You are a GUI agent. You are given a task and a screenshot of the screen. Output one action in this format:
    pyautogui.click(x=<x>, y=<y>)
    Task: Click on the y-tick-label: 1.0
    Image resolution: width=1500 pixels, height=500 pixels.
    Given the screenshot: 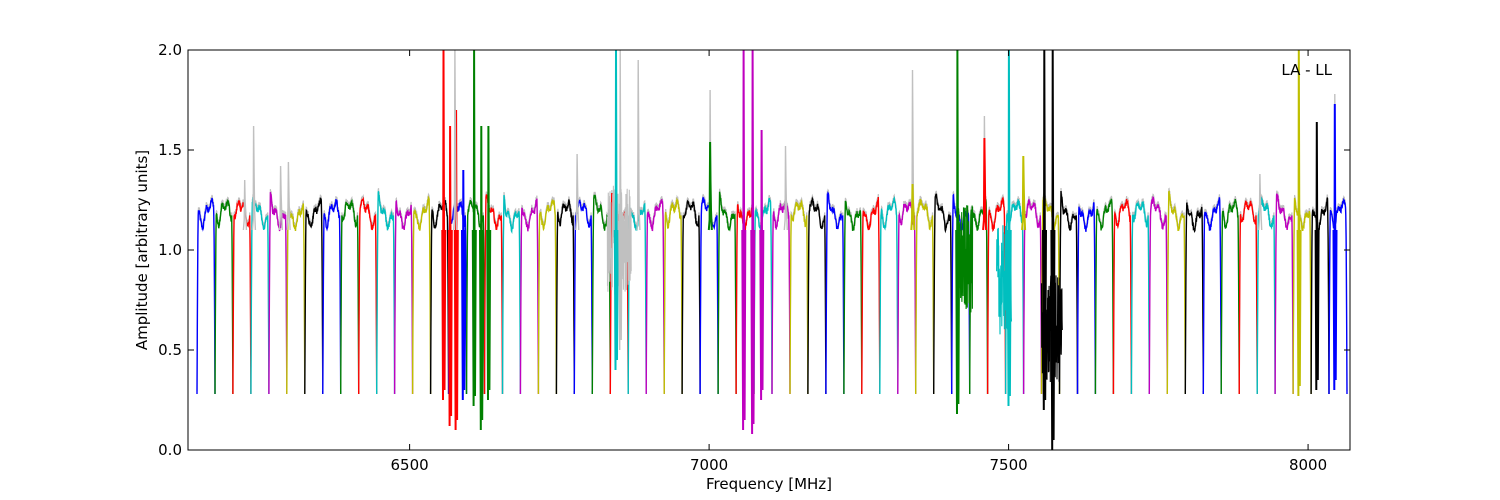 What is the action you would take?
    pyautogui.click(x=170, y=250)
    